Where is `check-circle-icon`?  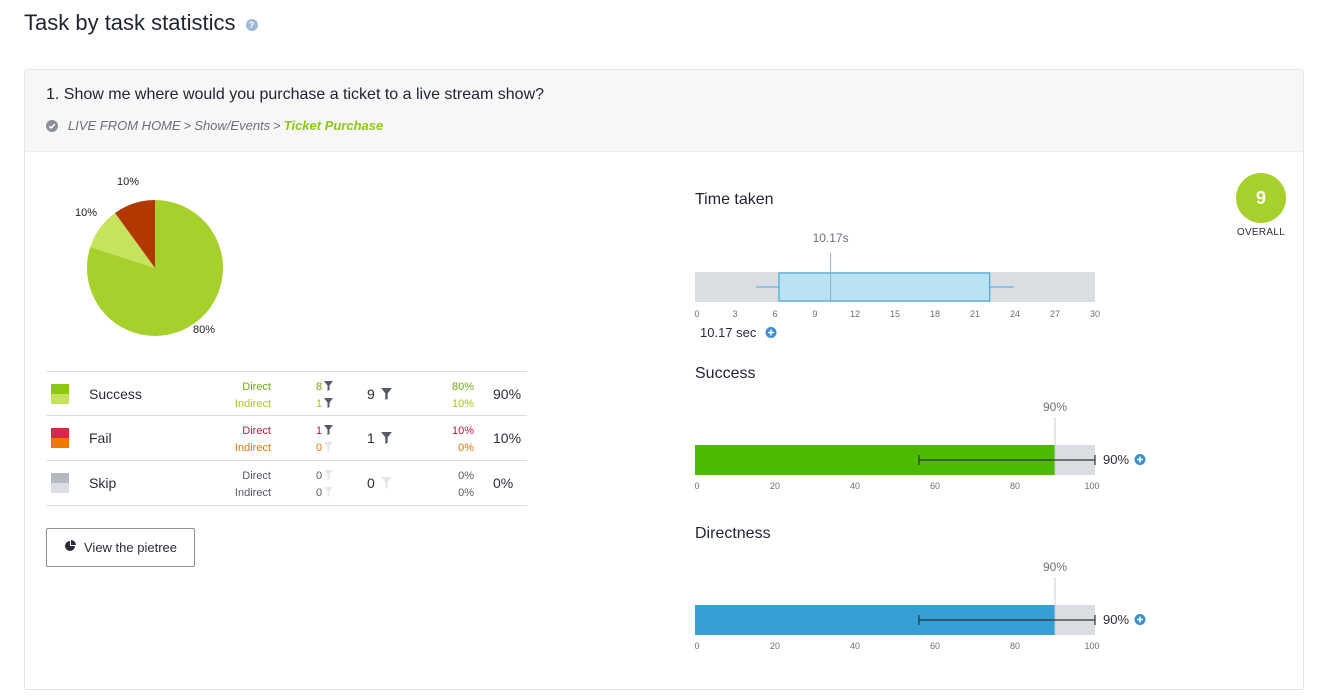 check-circle-icon is located at coordinates (52, 125).